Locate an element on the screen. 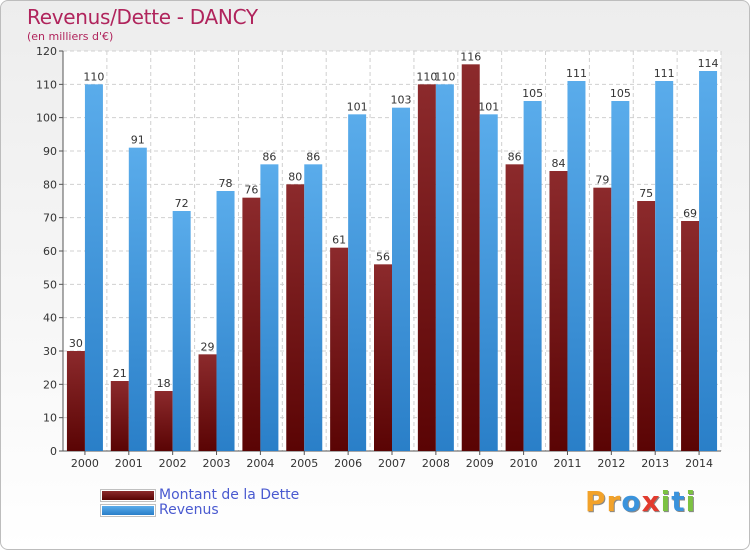 Image resolution: width=750 pixels, height=550 pixels. x-tick-label: 2001 is located at coordinates (129, 463).